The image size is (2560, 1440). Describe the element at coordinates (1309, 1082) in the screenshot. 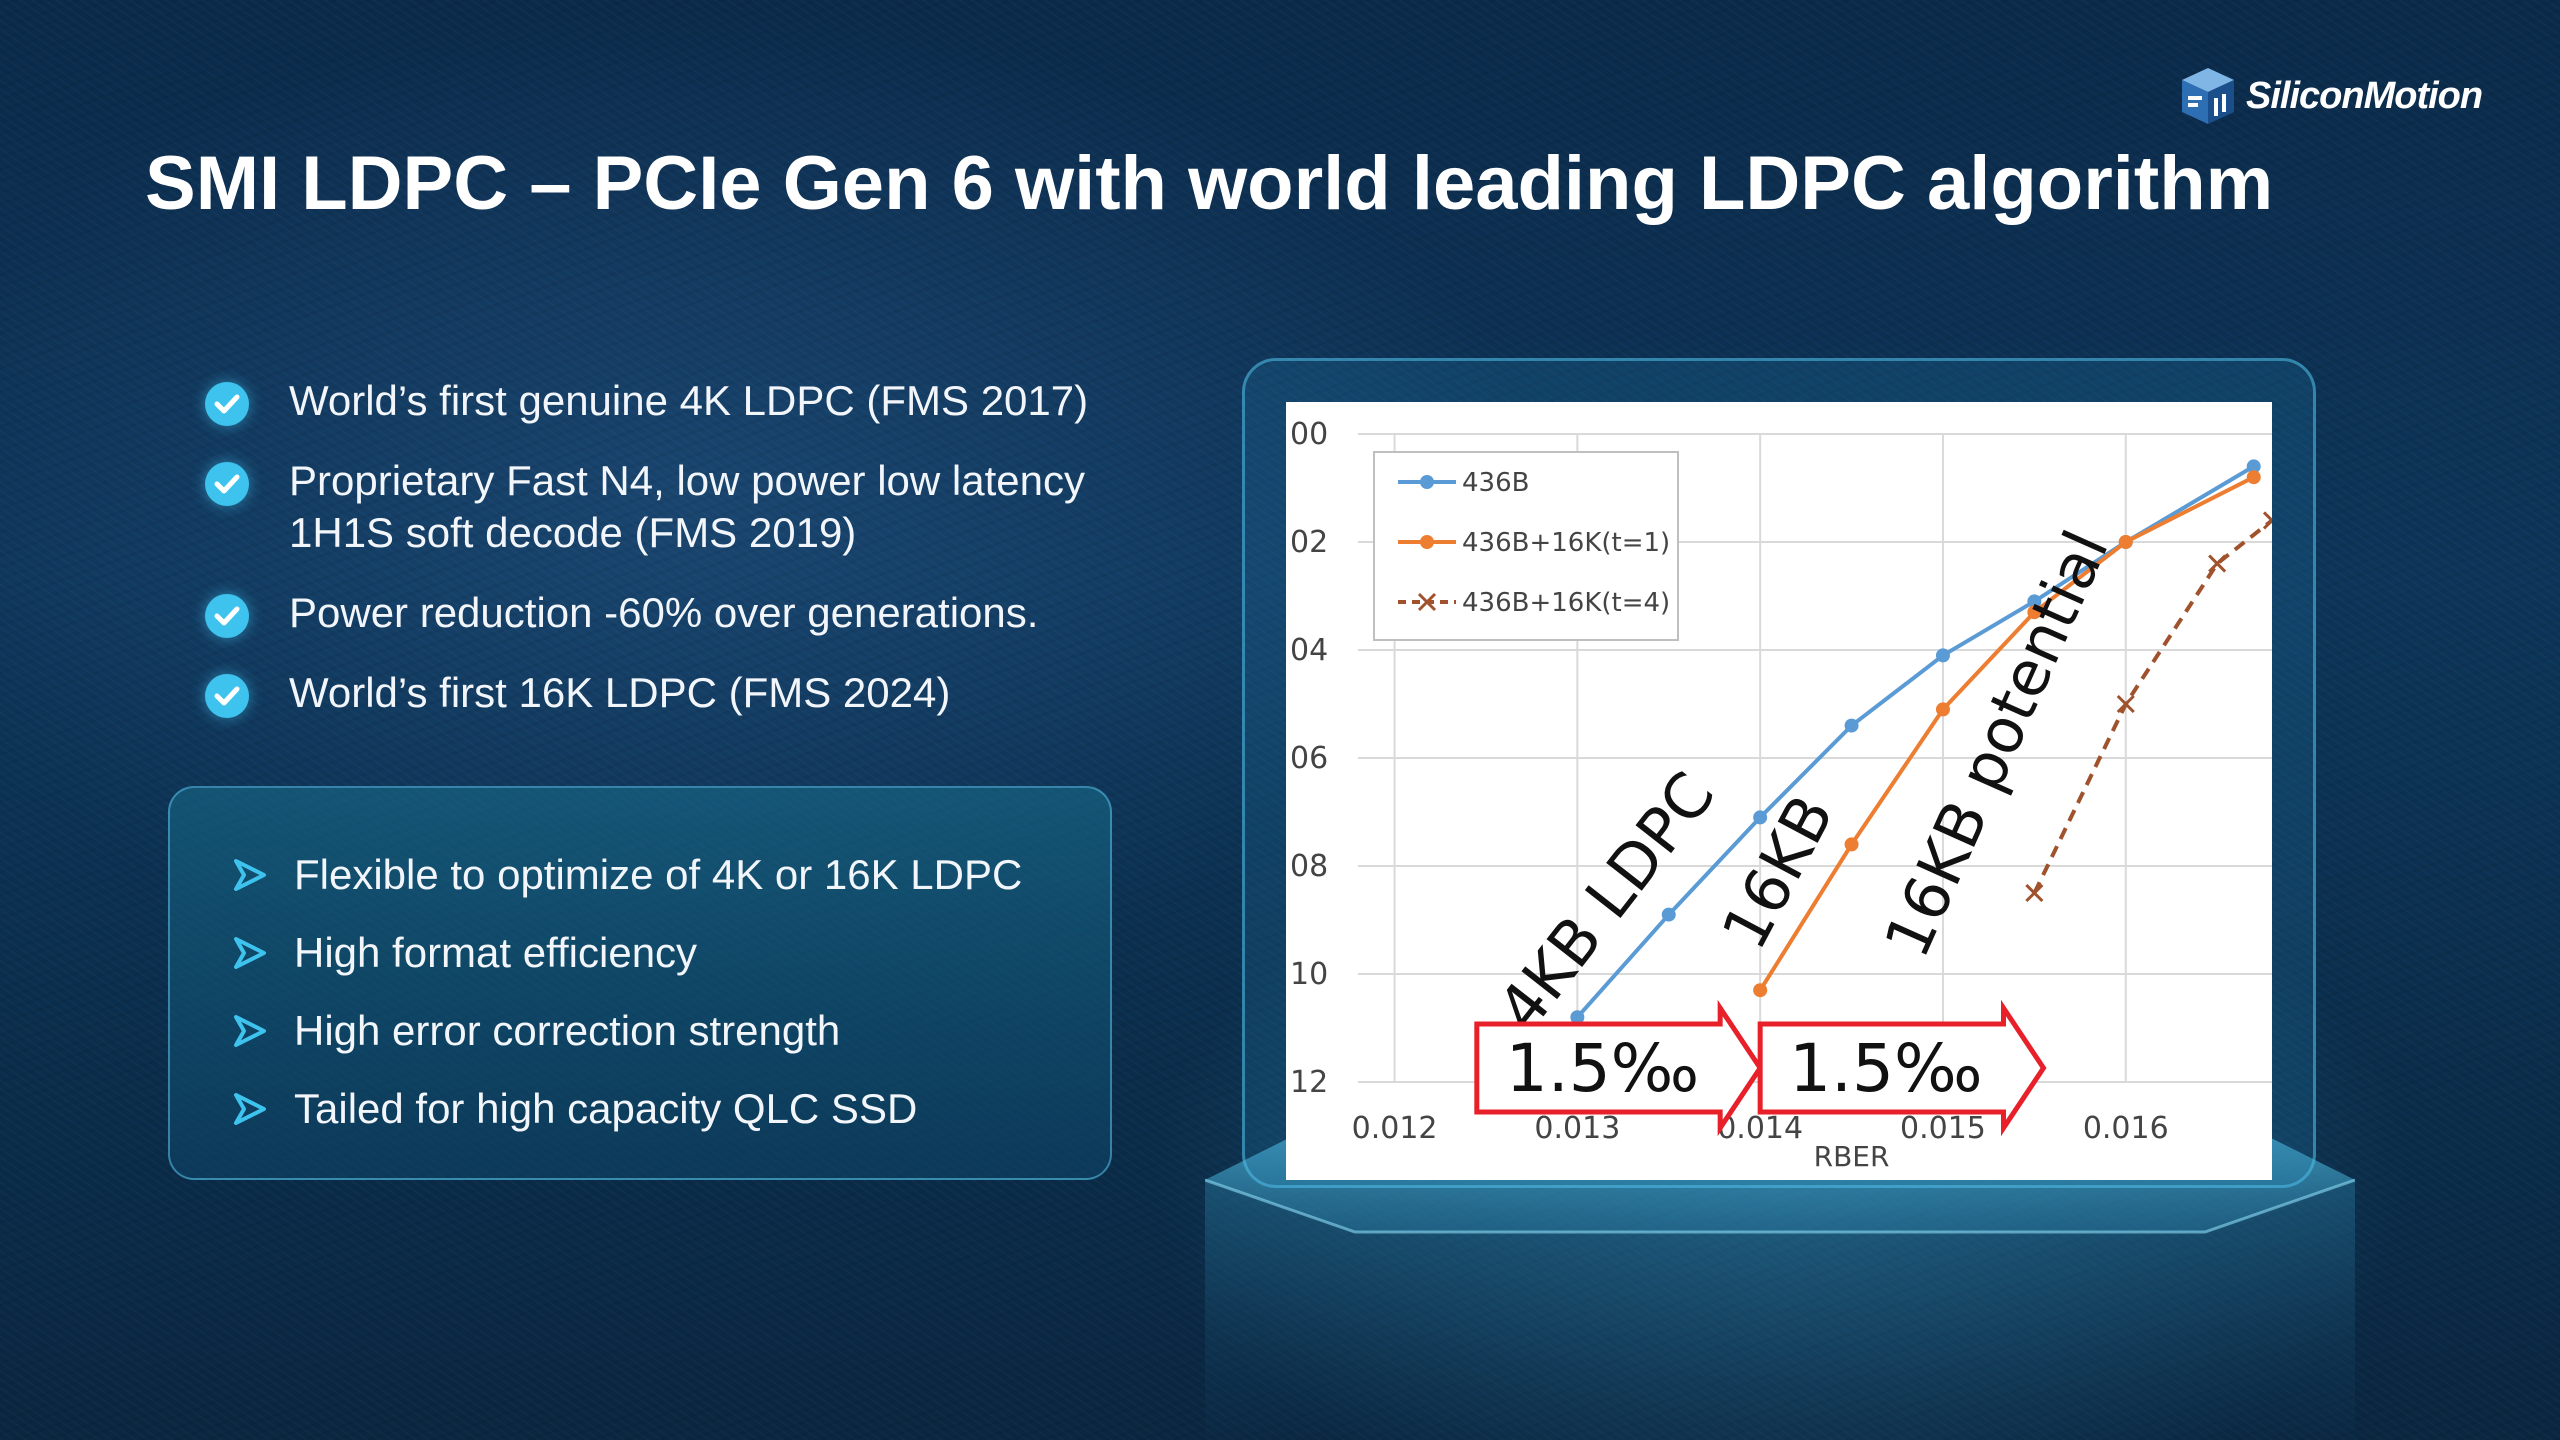

I see `y-tick-label: 12` at that location.